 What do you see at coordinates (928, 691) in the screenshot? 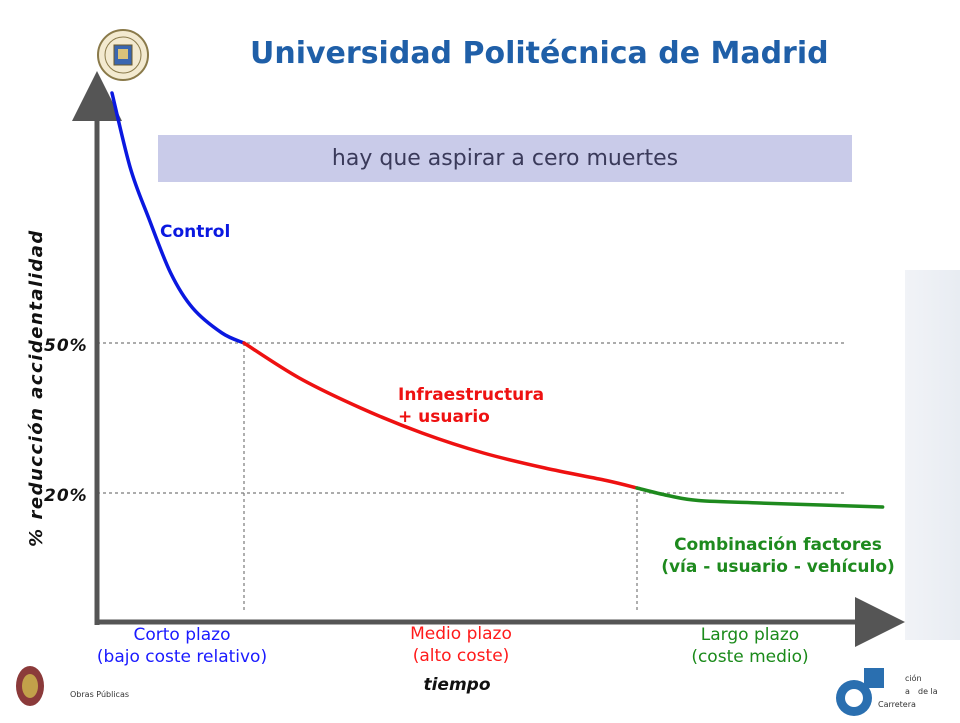
I see `carretera-logo-line-3: de la` at bounding box center [928, 691].